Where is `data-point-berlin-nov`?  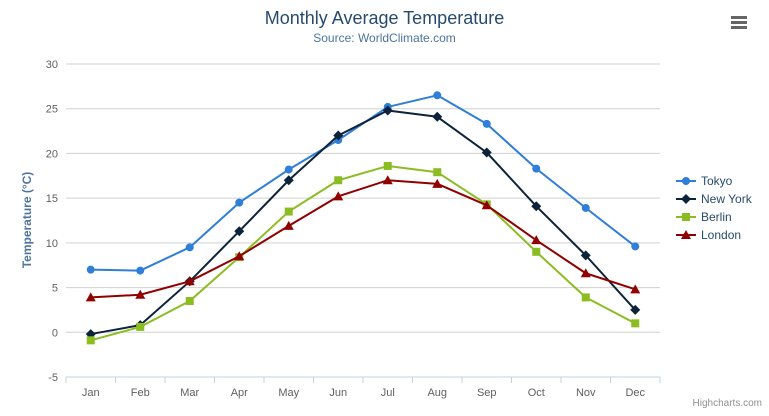
data-point-berlin-nov is located at coordinates (585, 297).